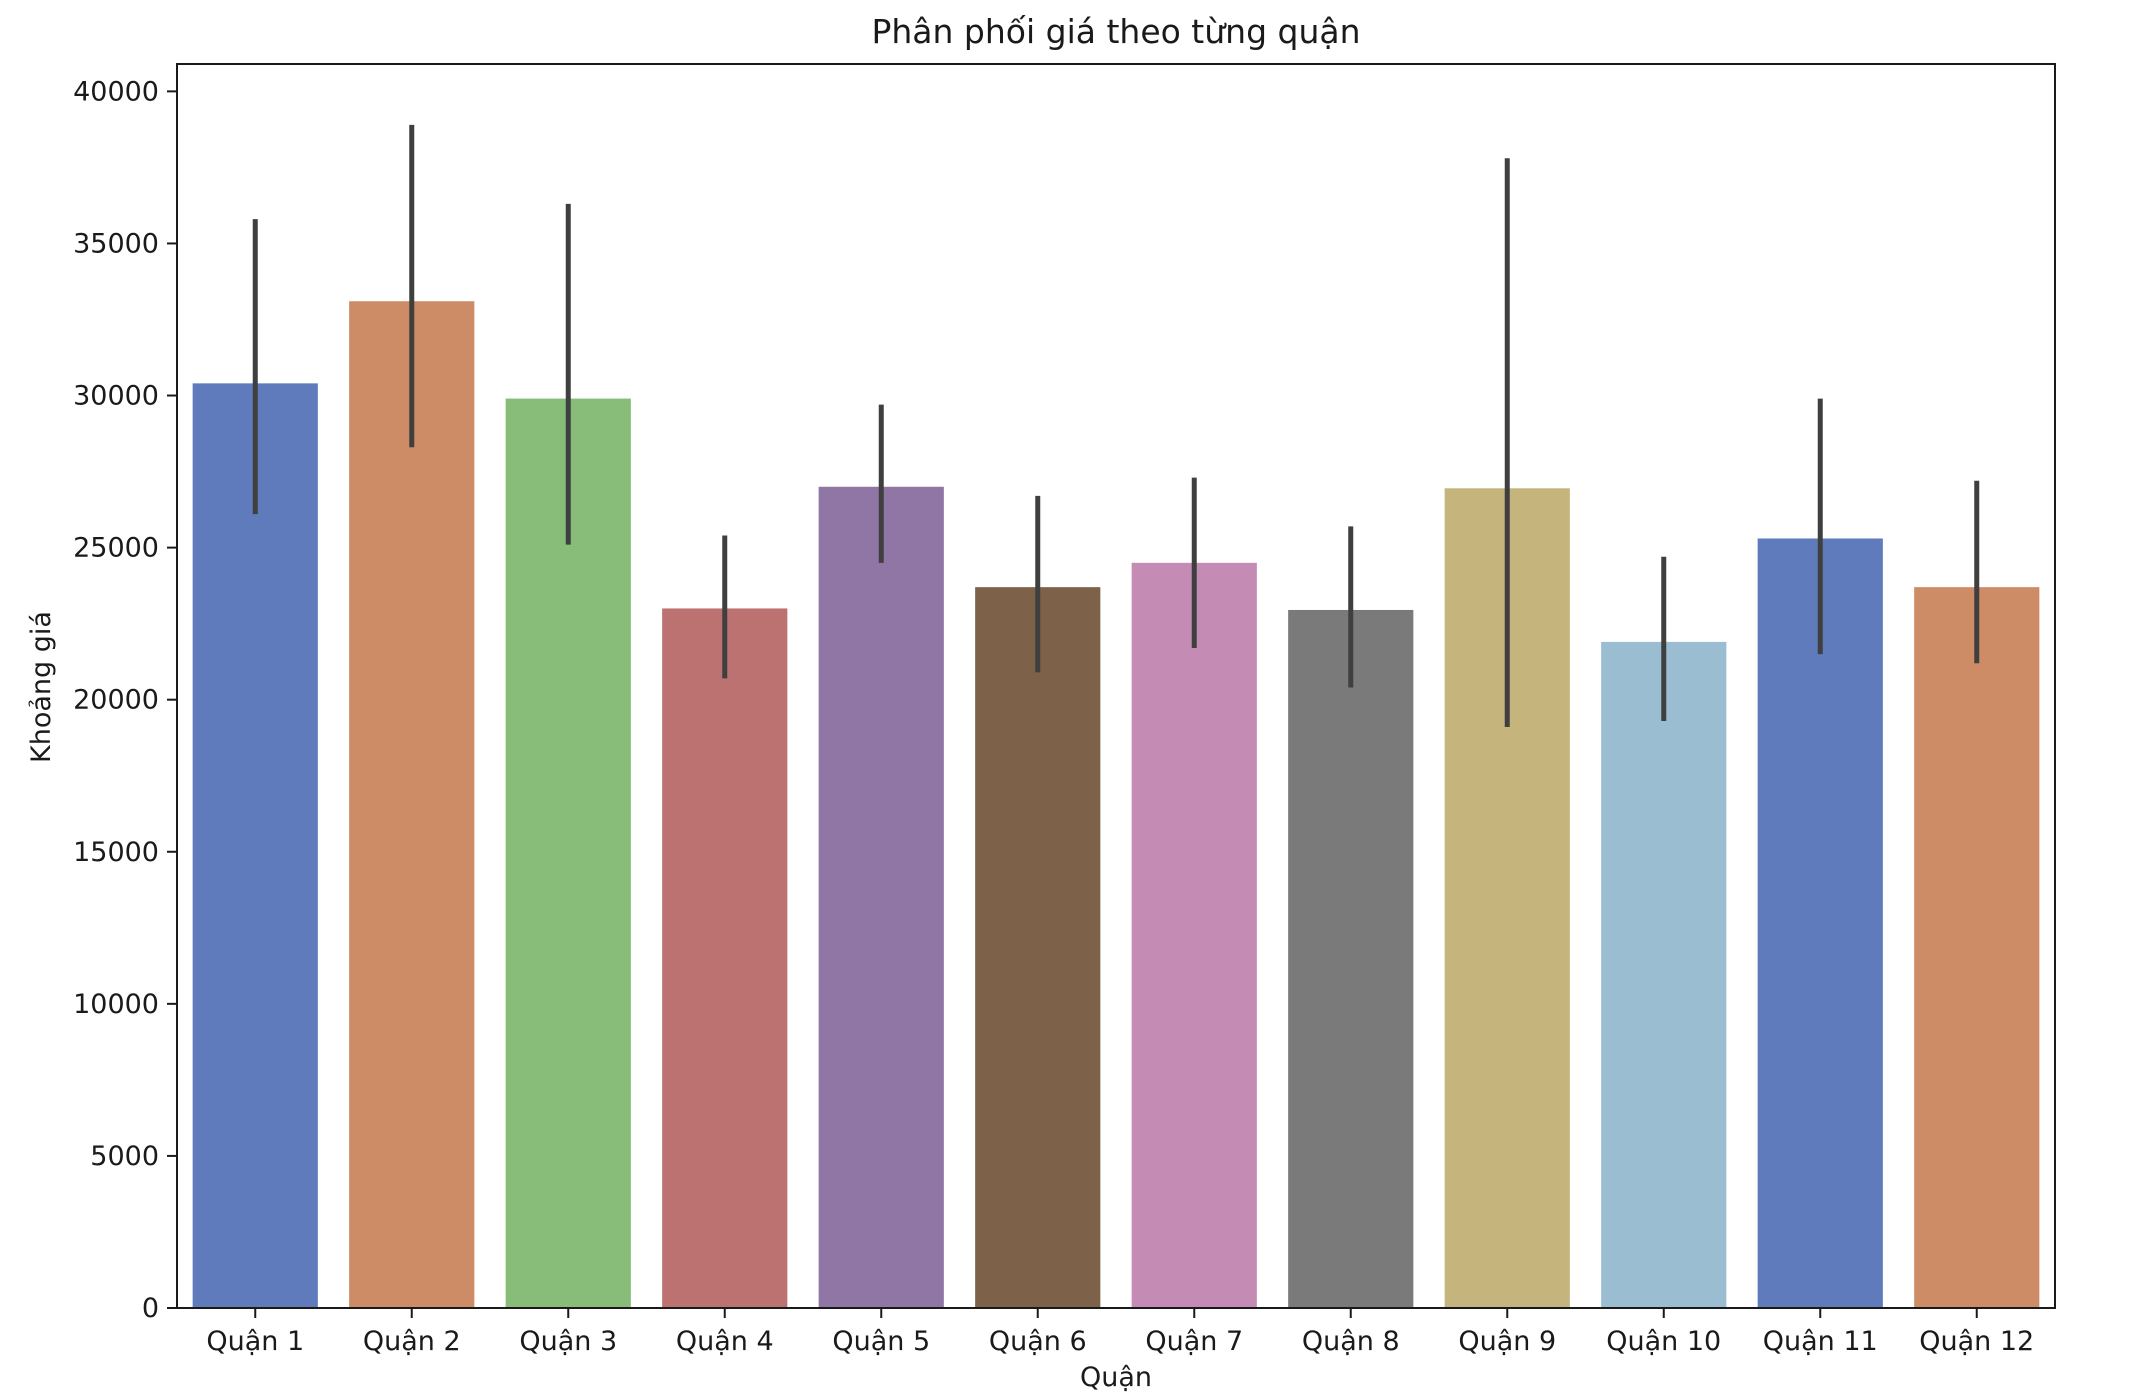  What do you see at coordinates (116, 243) in the screenshot?
I see `y-tick-label: 35000` at bounding box center [116, 243].